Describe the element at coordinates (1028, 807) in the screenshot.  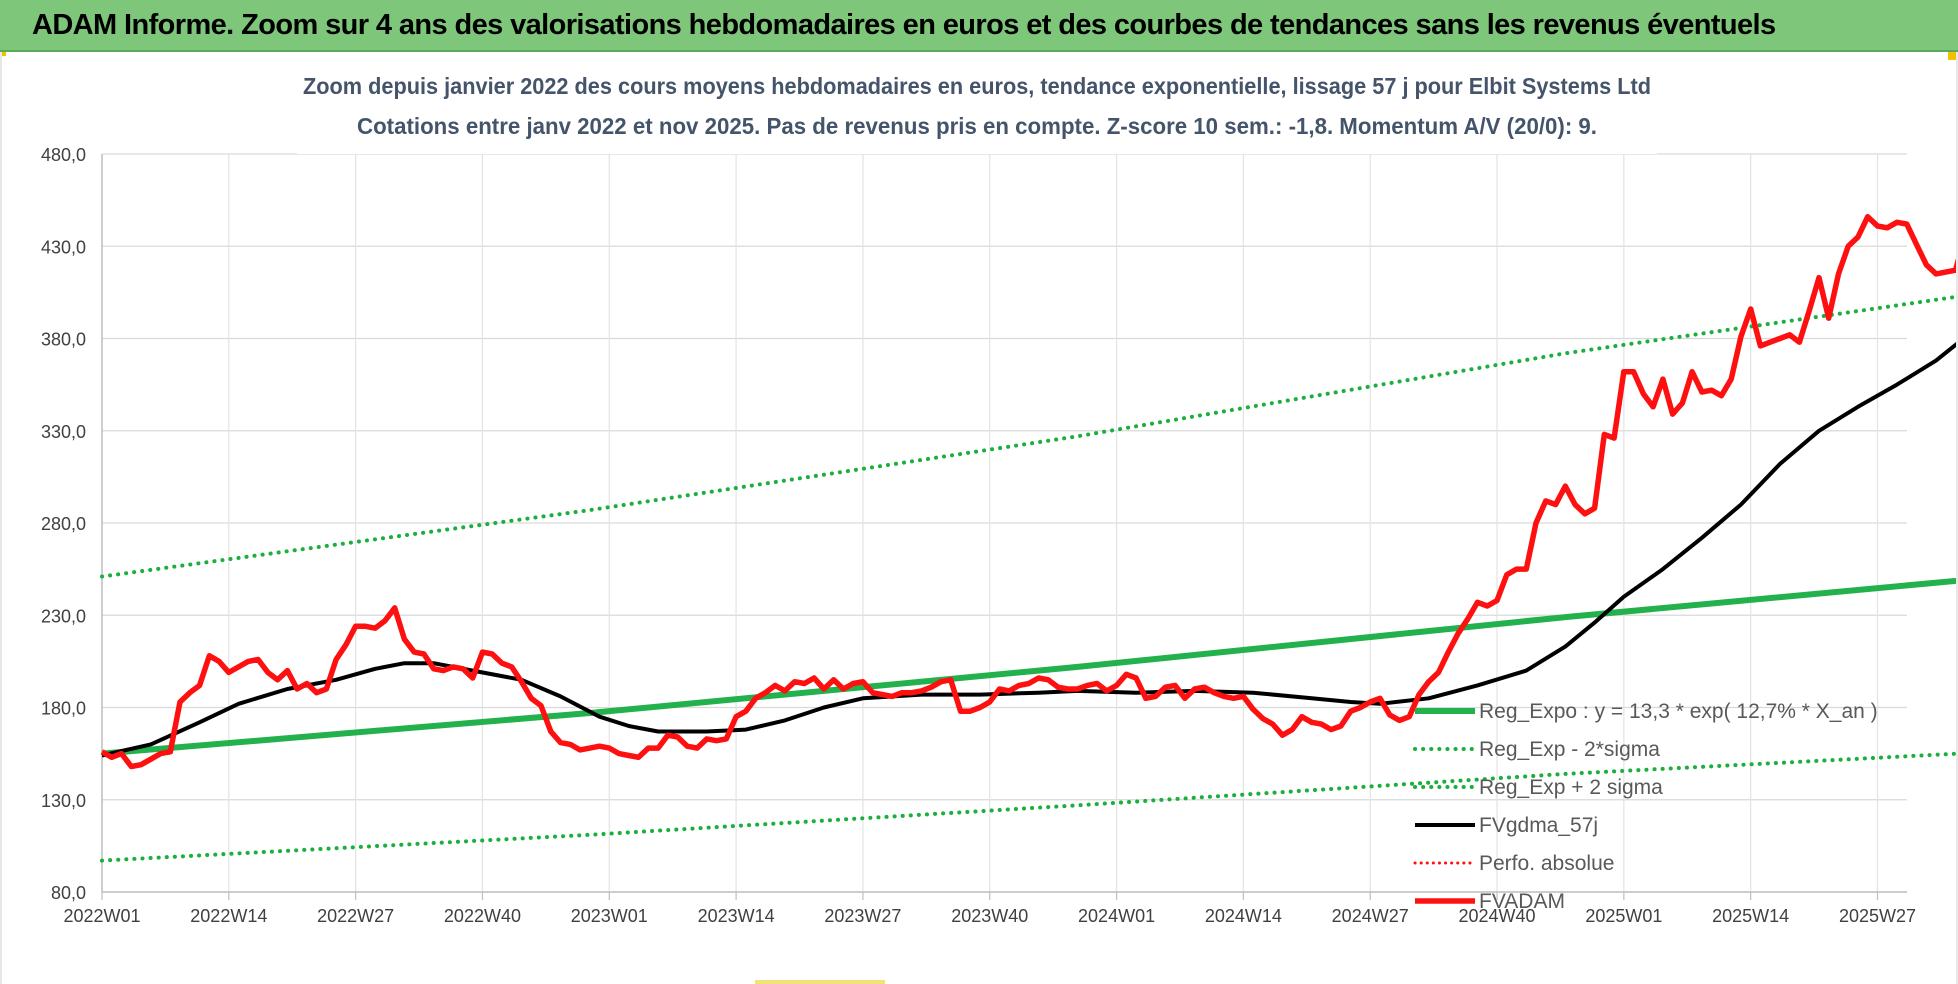
I see `series-line-reg-exp-2-sigma` at that location.